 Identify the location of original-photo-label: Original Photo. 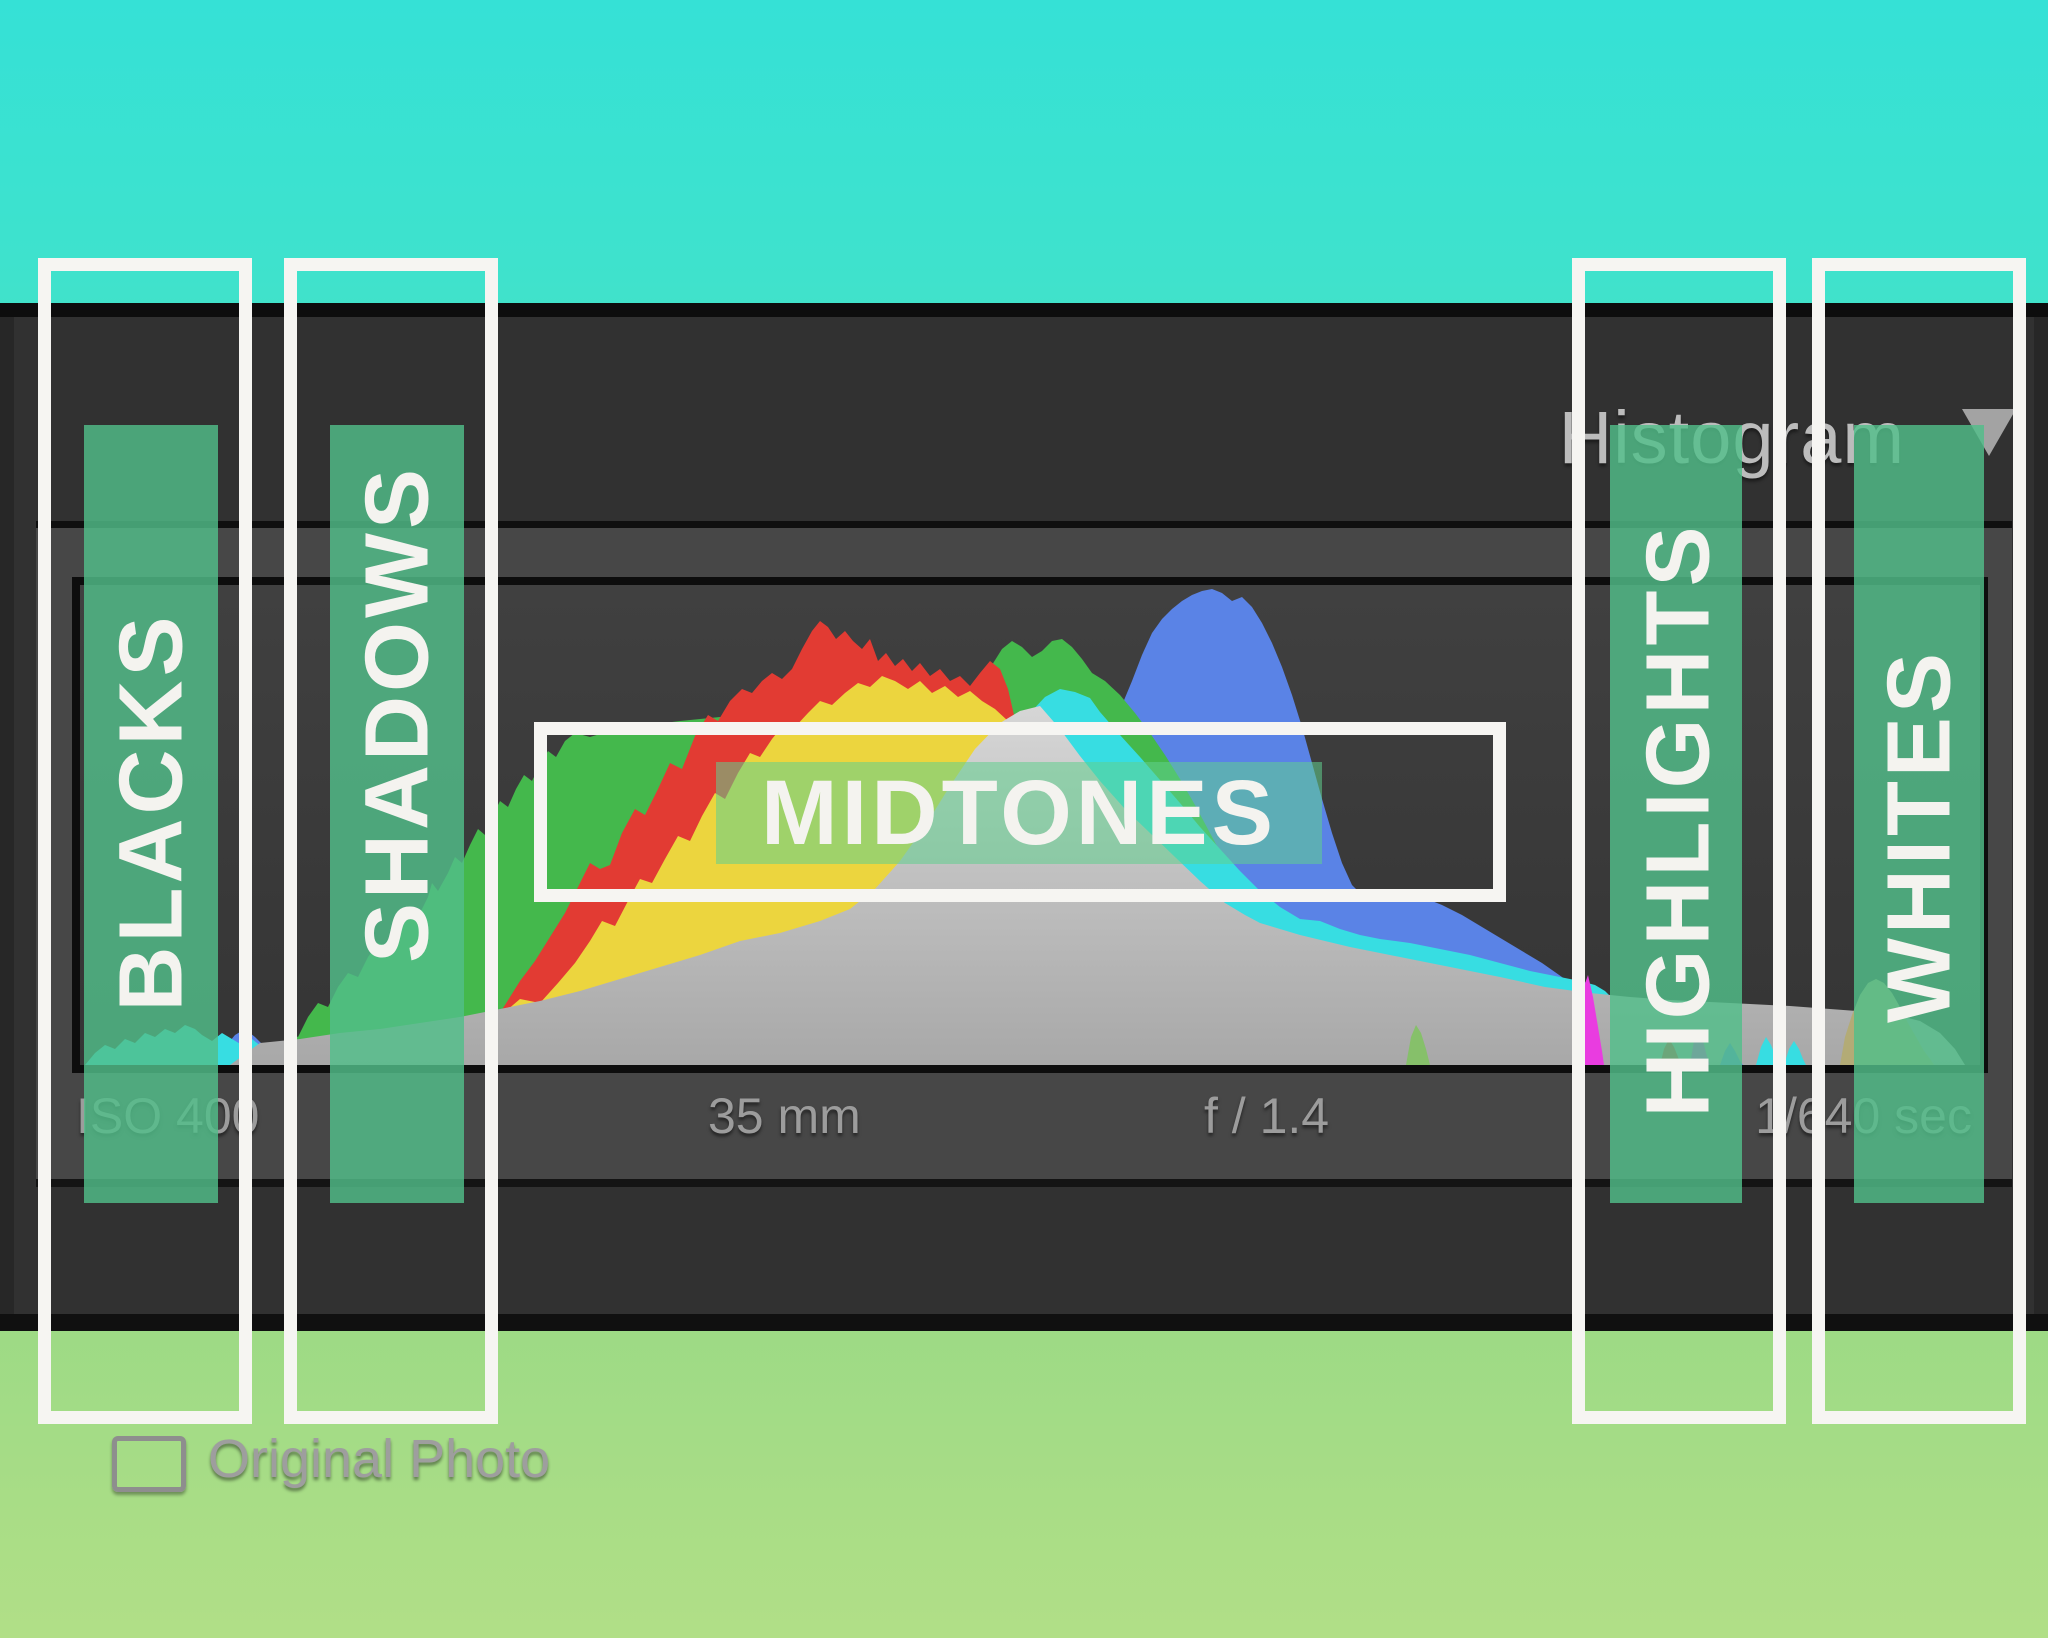
(379, 1459).